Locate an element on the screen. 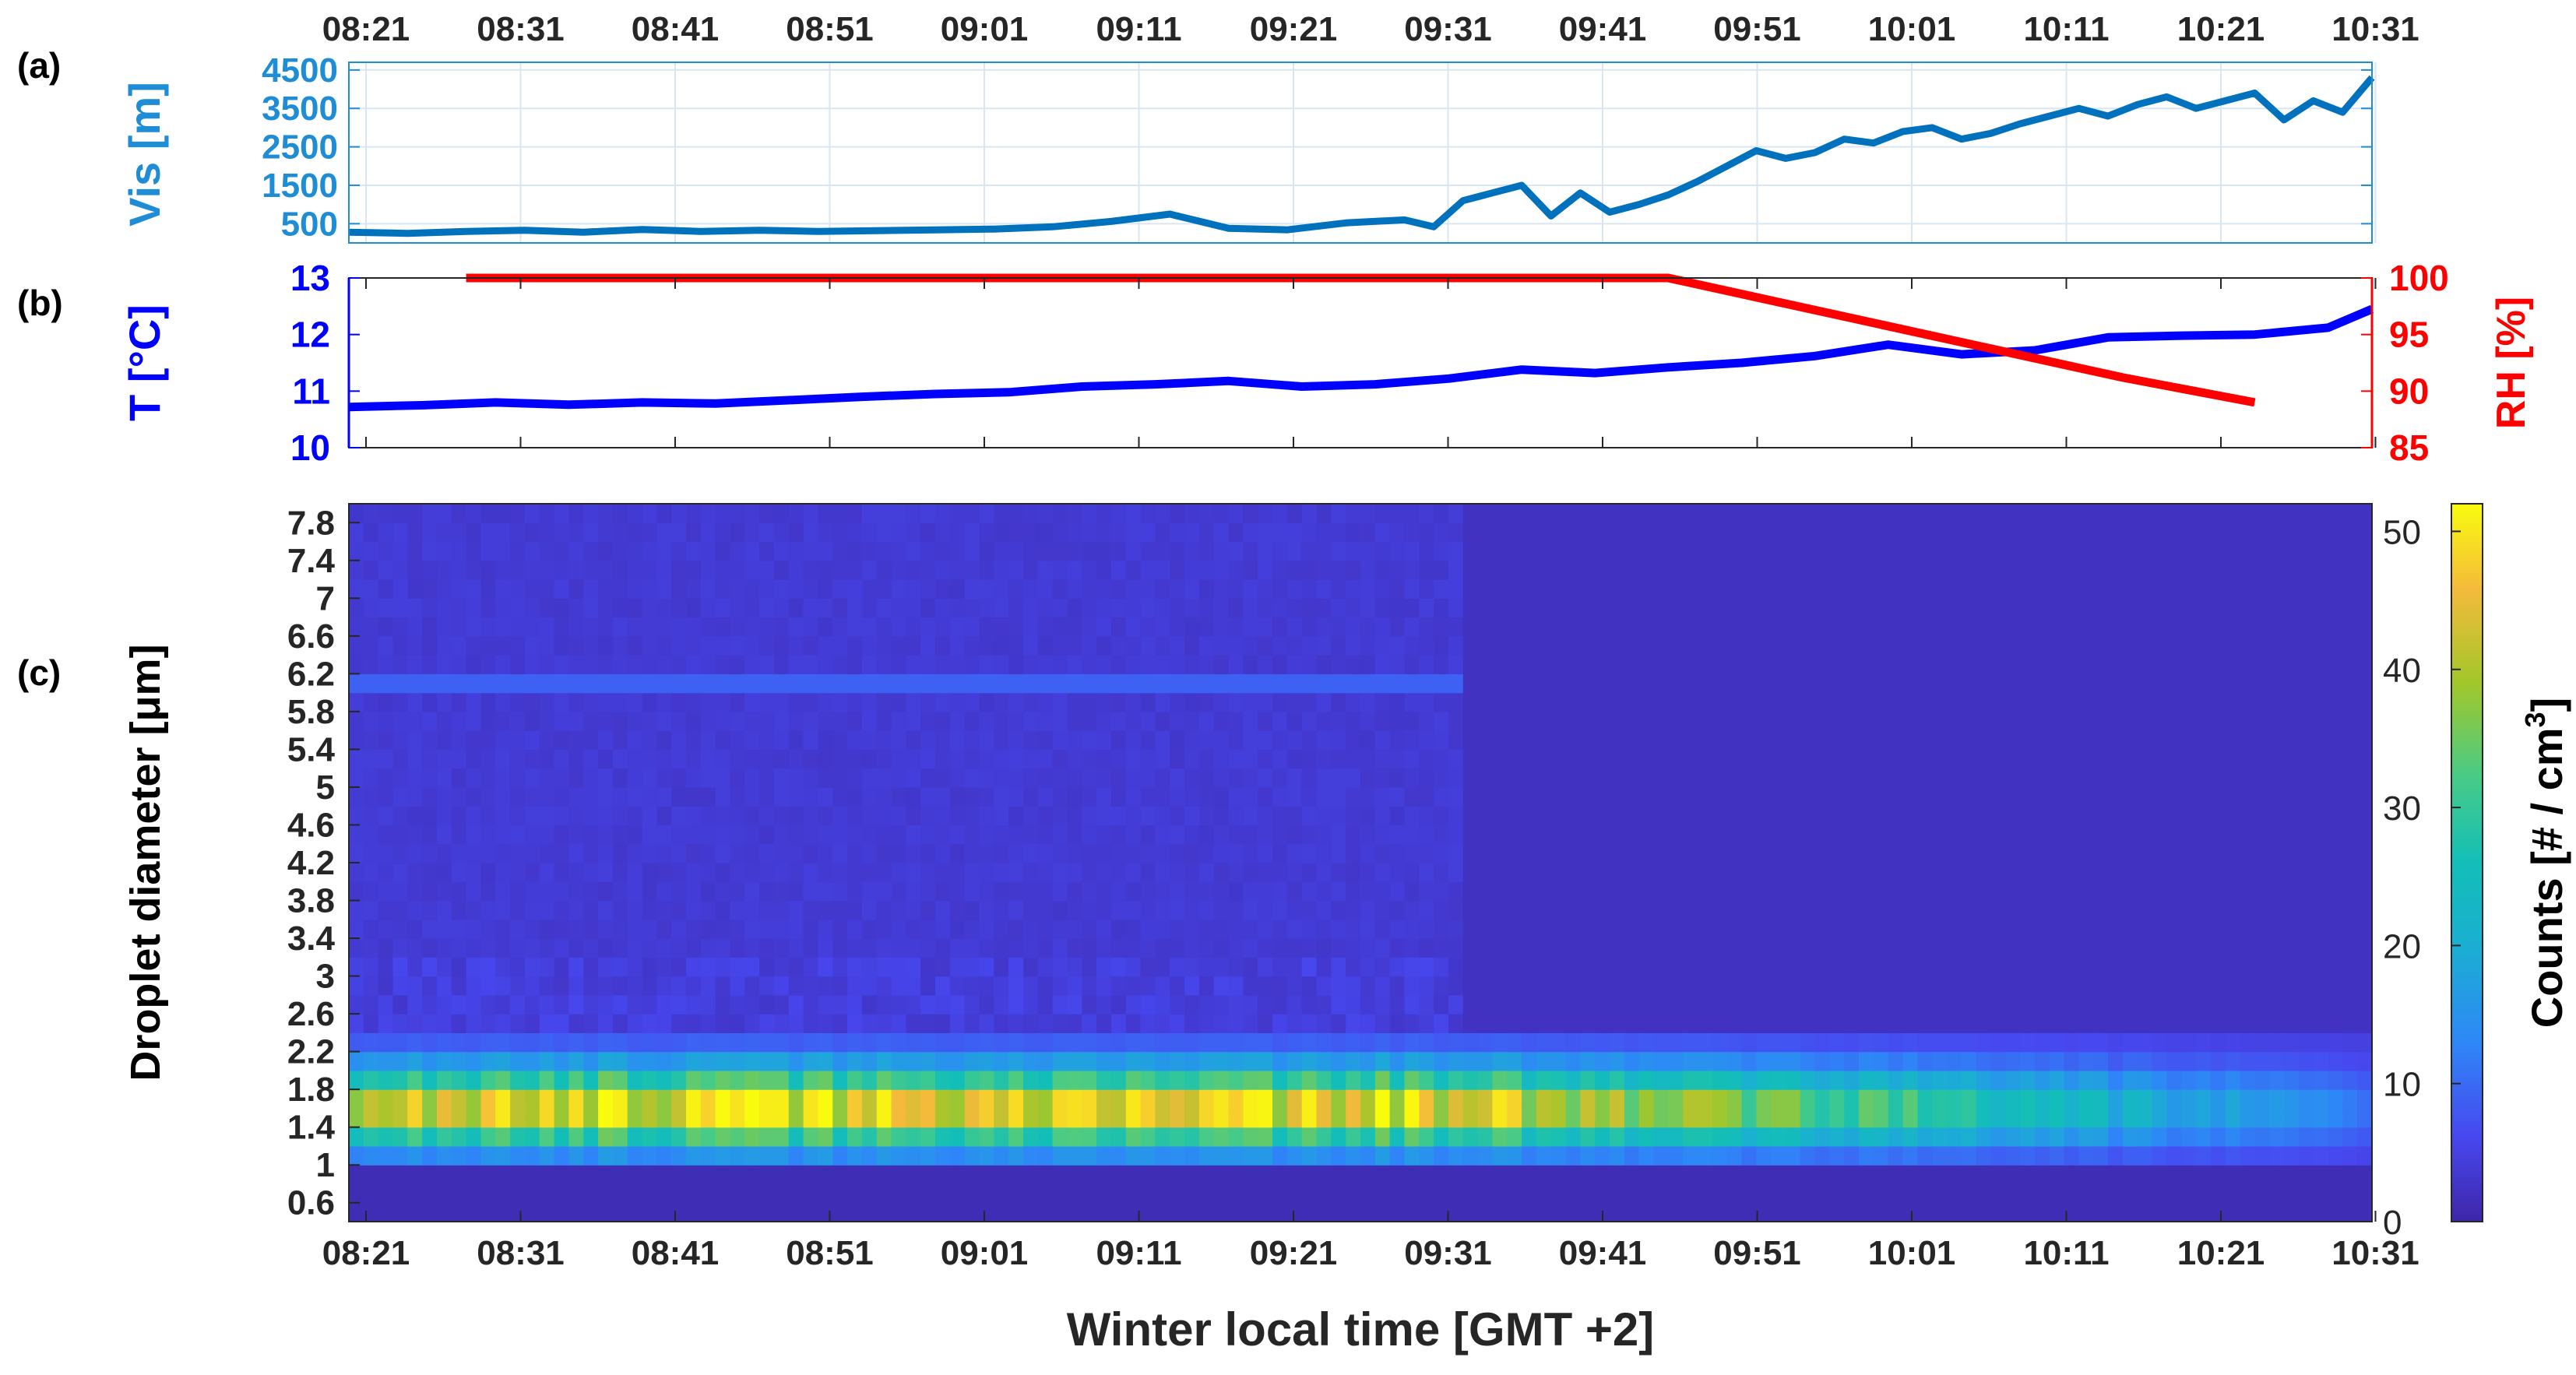 The image size is (2576, 1375). top-time-tick-label: 09:51 is located at coordinates (1757, 29).